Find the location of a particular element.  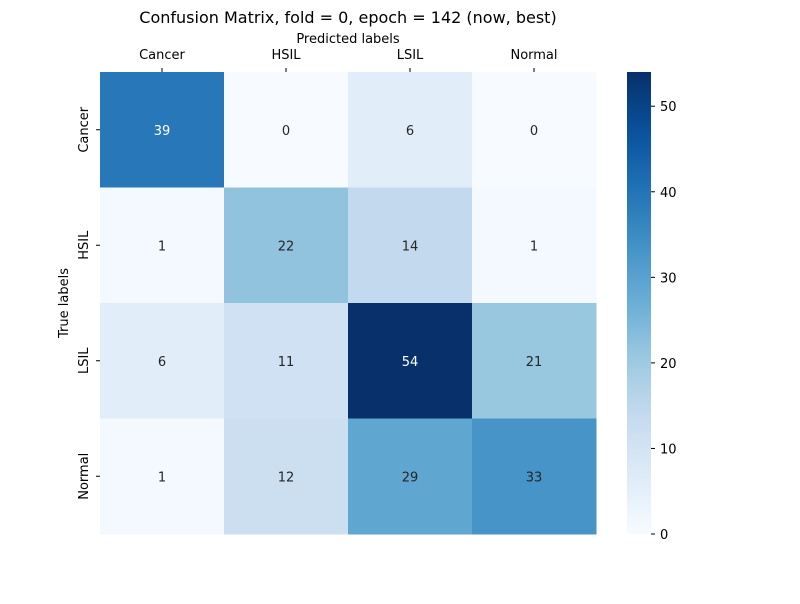

x-tick-label: Cancer is located at coordinates (162, 55).